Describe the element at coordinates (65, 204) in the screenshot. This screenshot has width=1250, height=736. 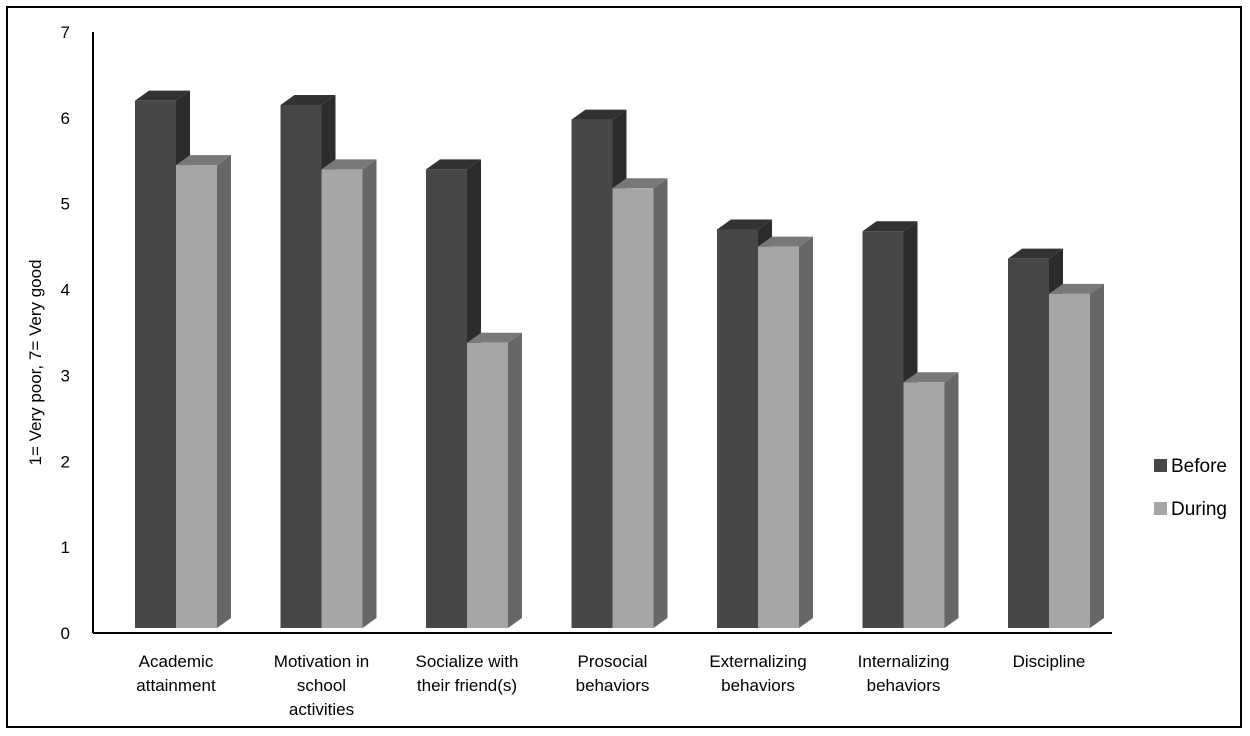
I see `y-tick-label: 5` at that location.